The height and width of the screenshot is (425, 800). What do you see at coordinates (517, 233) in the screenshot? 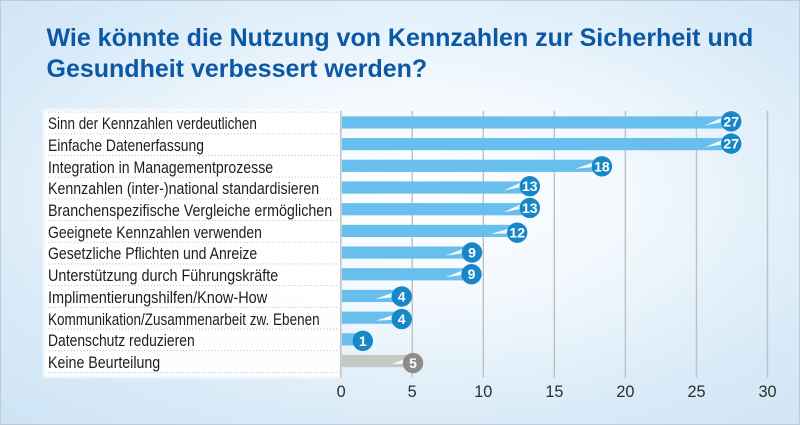
I see `svg-text: 12` at bounding box center [517, 233].